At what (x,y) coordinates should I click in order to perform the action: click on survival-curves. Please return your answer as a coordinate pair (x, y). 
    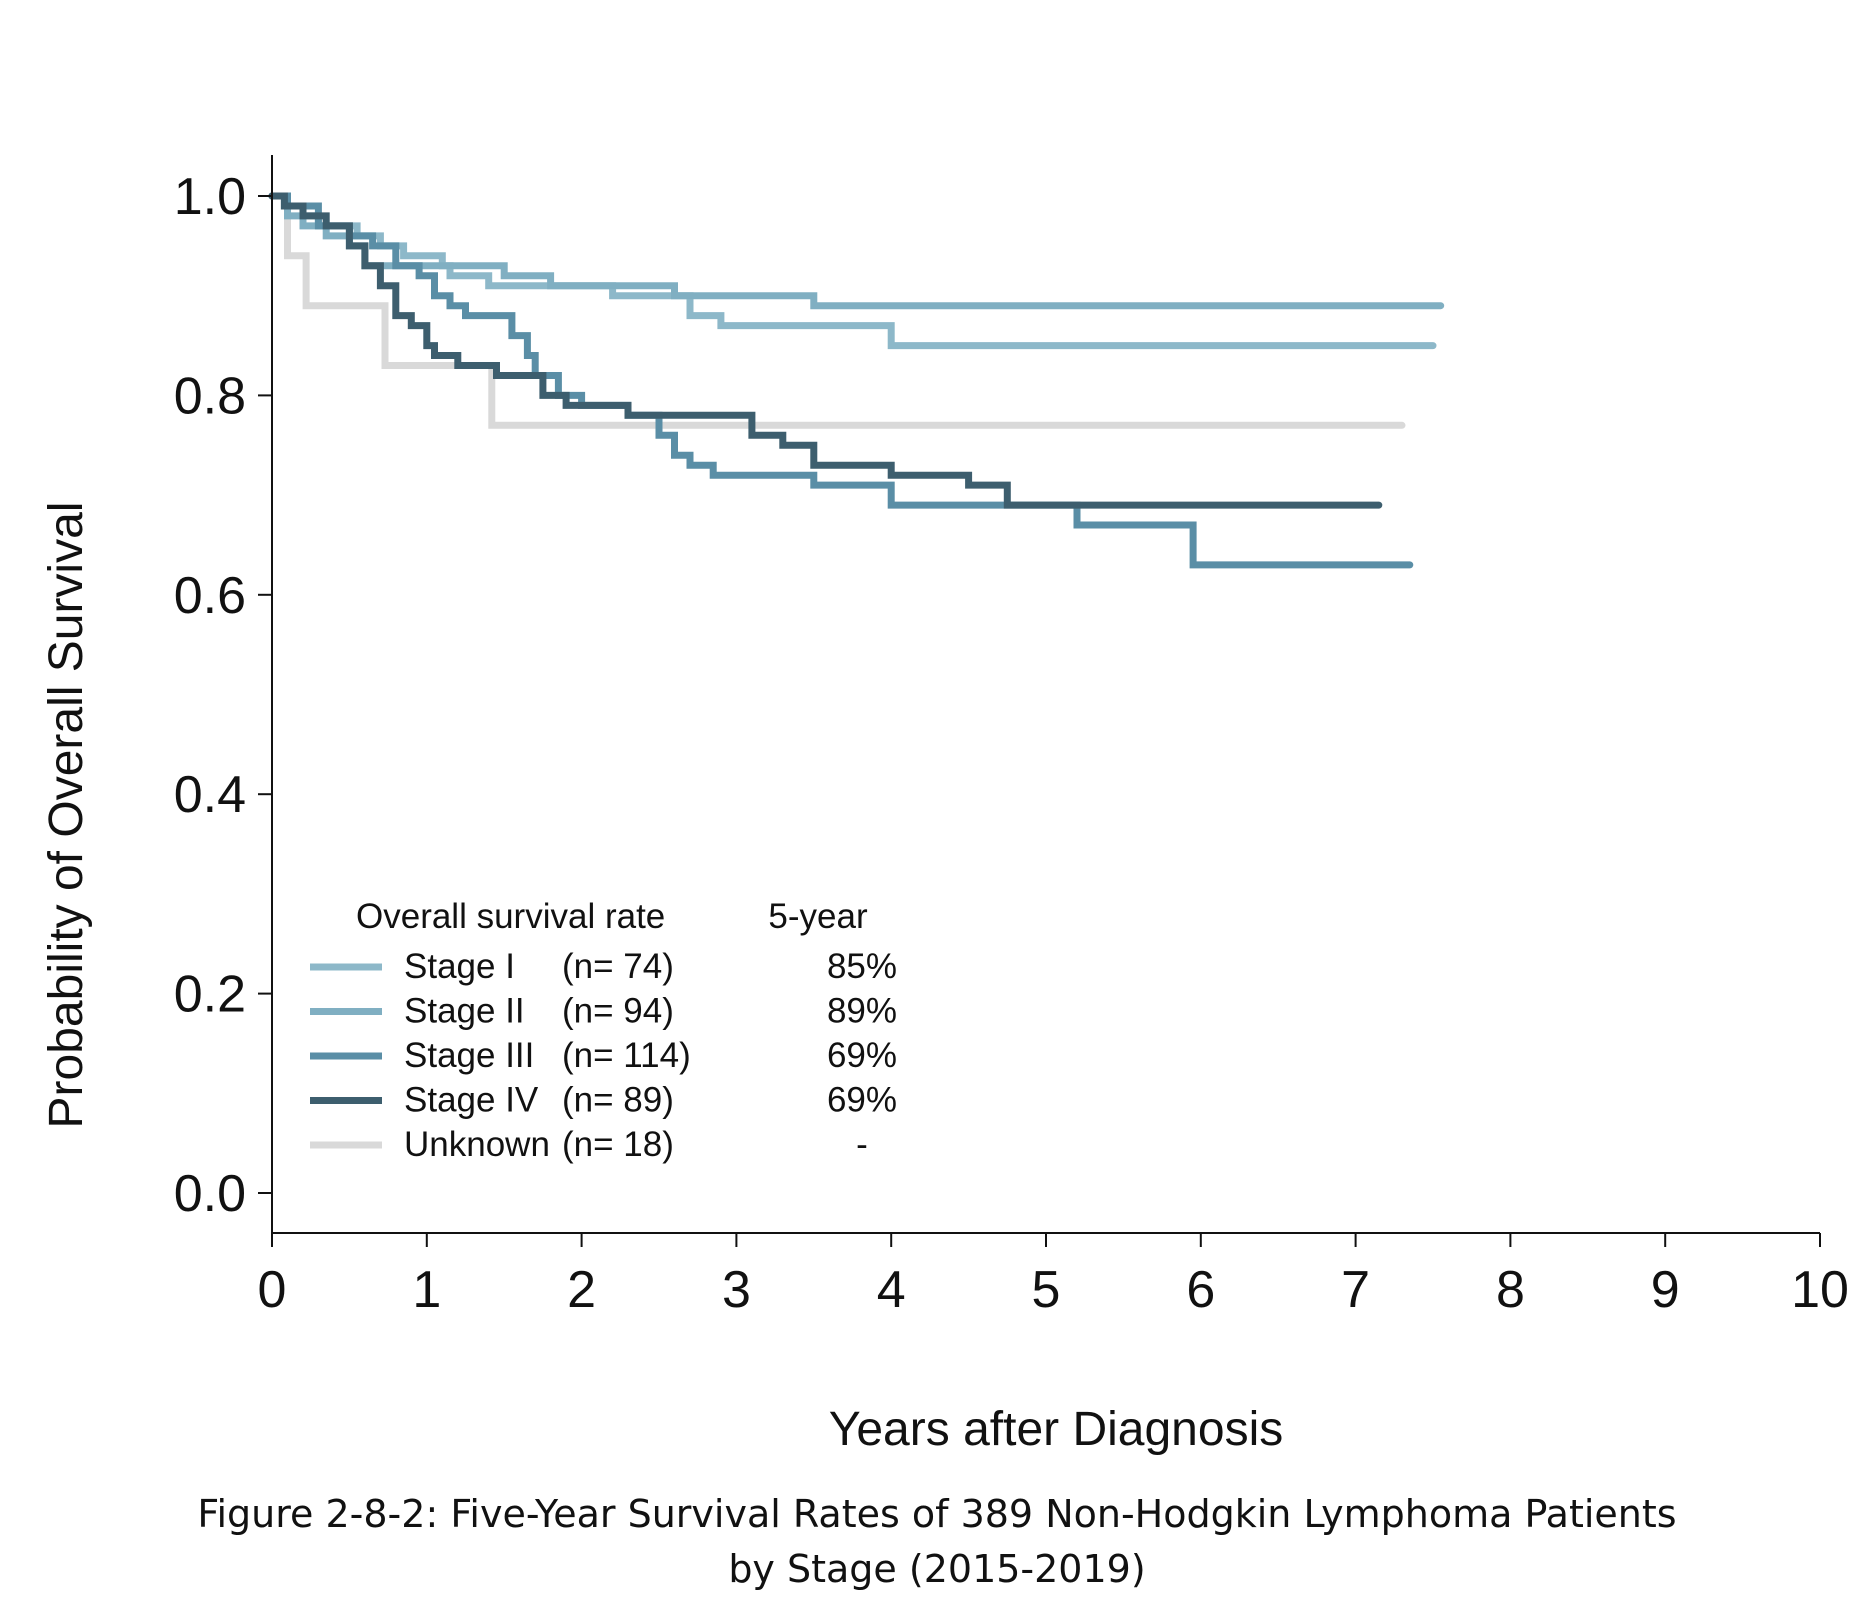
    Looking at the image, I should click on (856, 380).